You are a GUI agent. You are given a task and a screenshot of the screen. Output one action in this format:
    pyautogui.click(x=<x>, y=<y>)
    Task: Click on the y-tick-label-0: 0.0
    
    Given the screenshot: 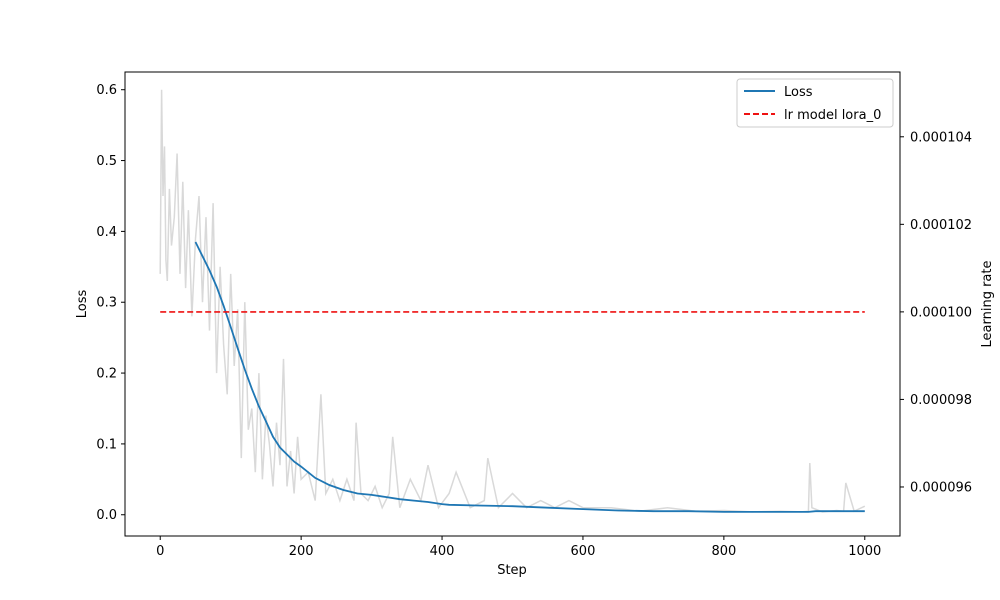 What is the action you would take?
    pyautogui.click(x=106, y=515)
    